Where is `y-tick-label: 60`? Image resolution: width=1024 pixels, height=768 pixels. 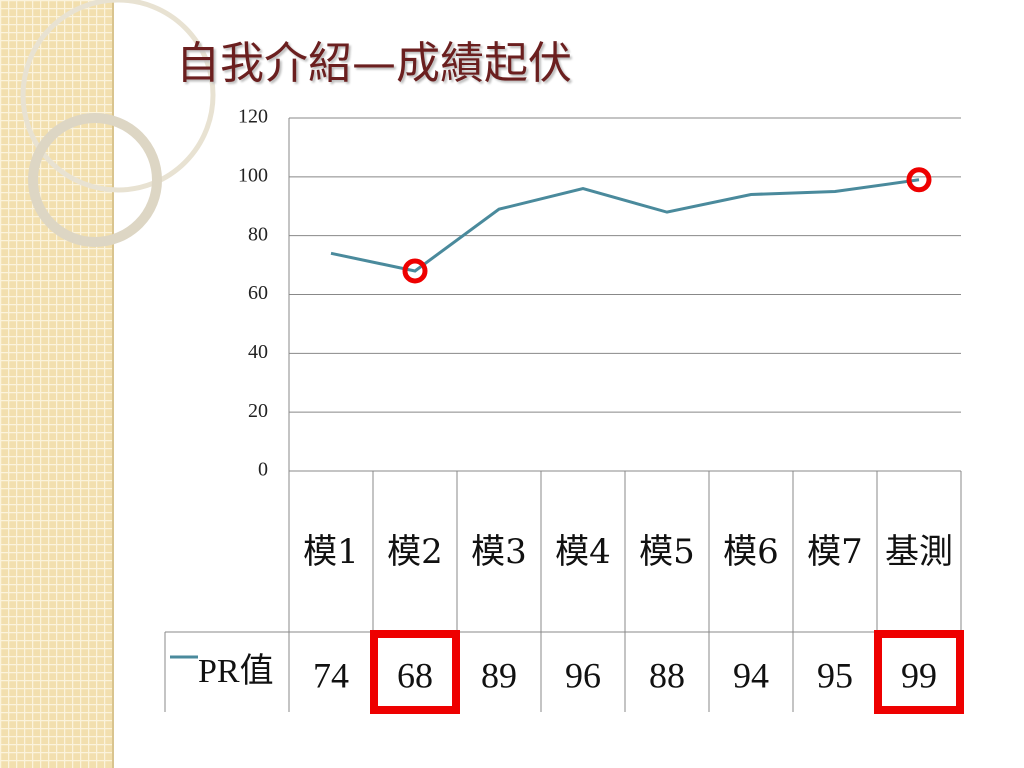
y-tick-label: 60 is located at coordinates (258, 293).